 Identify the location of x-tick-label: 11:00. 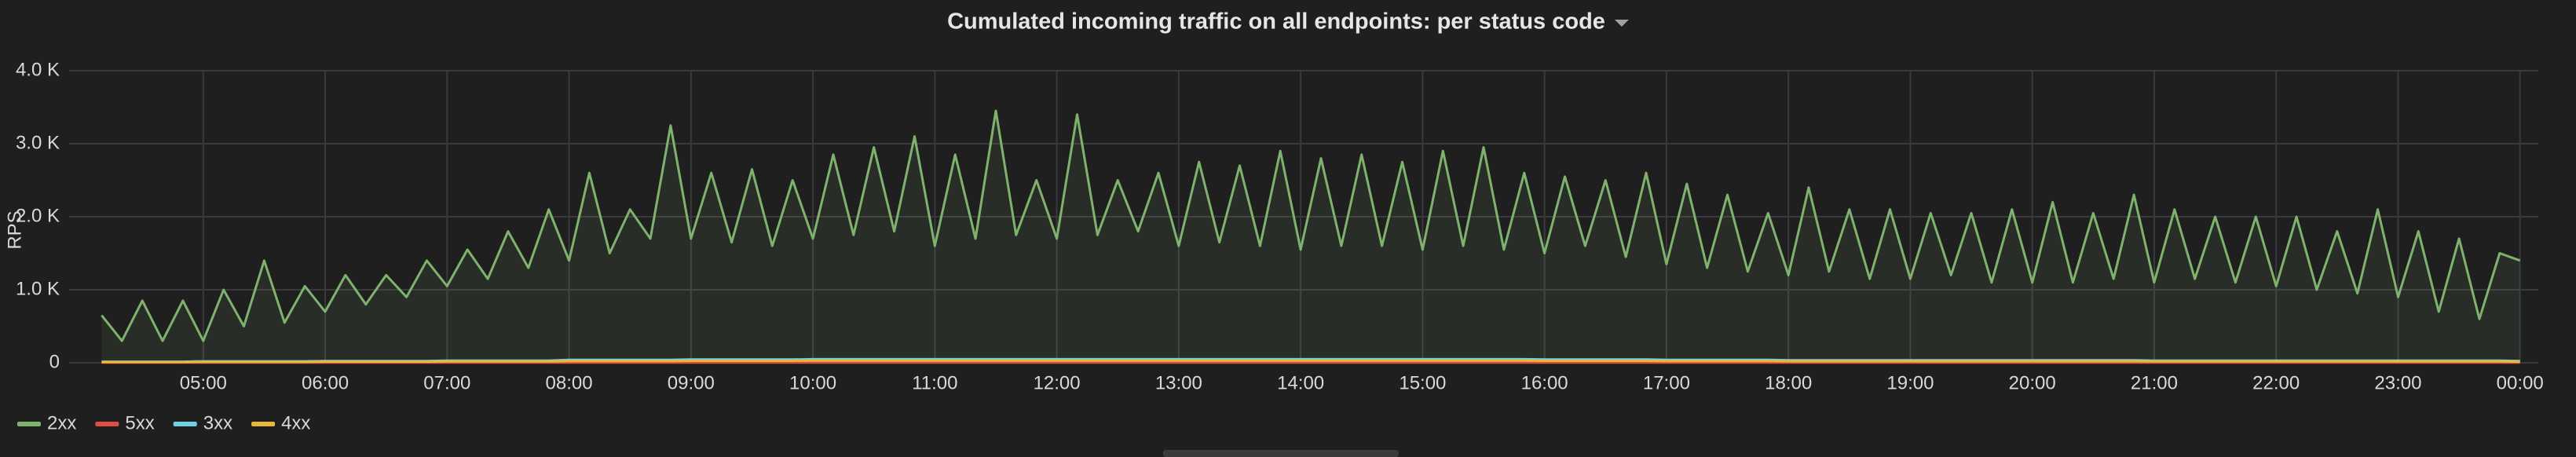
(935, 383).